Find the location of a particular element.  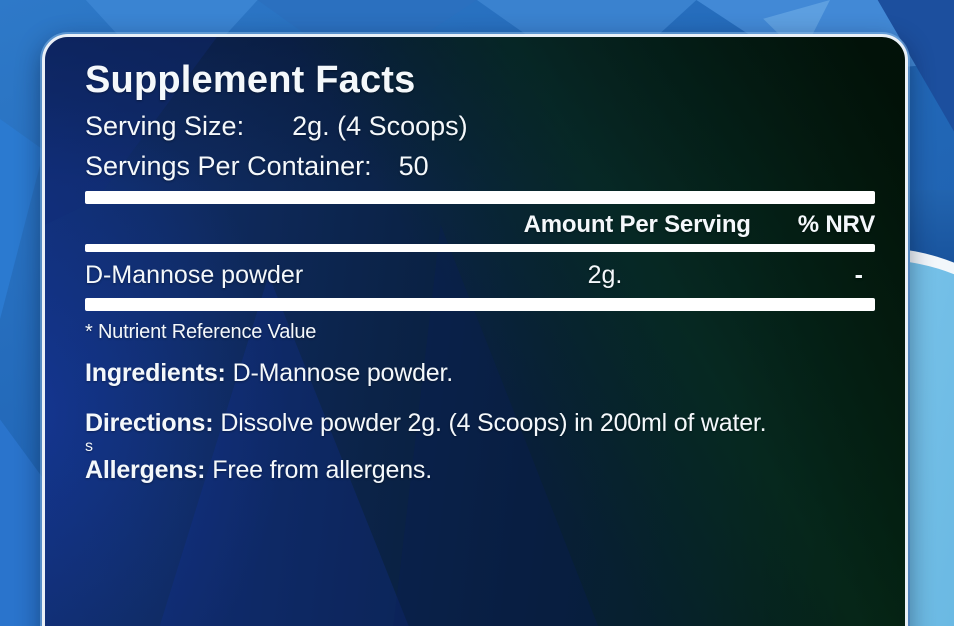

allergens-label: Allergens: is located at coordinates (145, 470).